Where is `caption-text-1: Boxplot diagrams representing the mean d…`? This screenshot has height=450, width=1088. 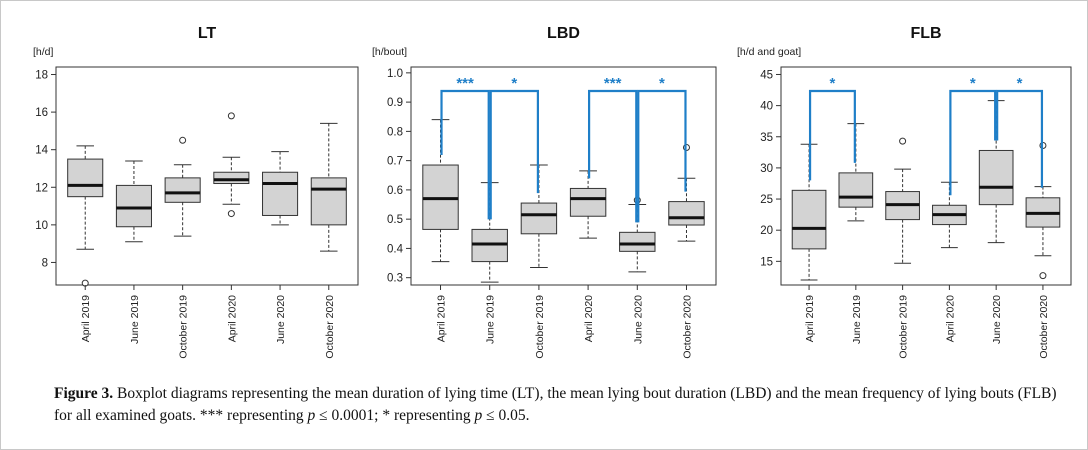
caption-text-1: Boxplot diagrams representing the mean d… is located at coordinates (555, 404).